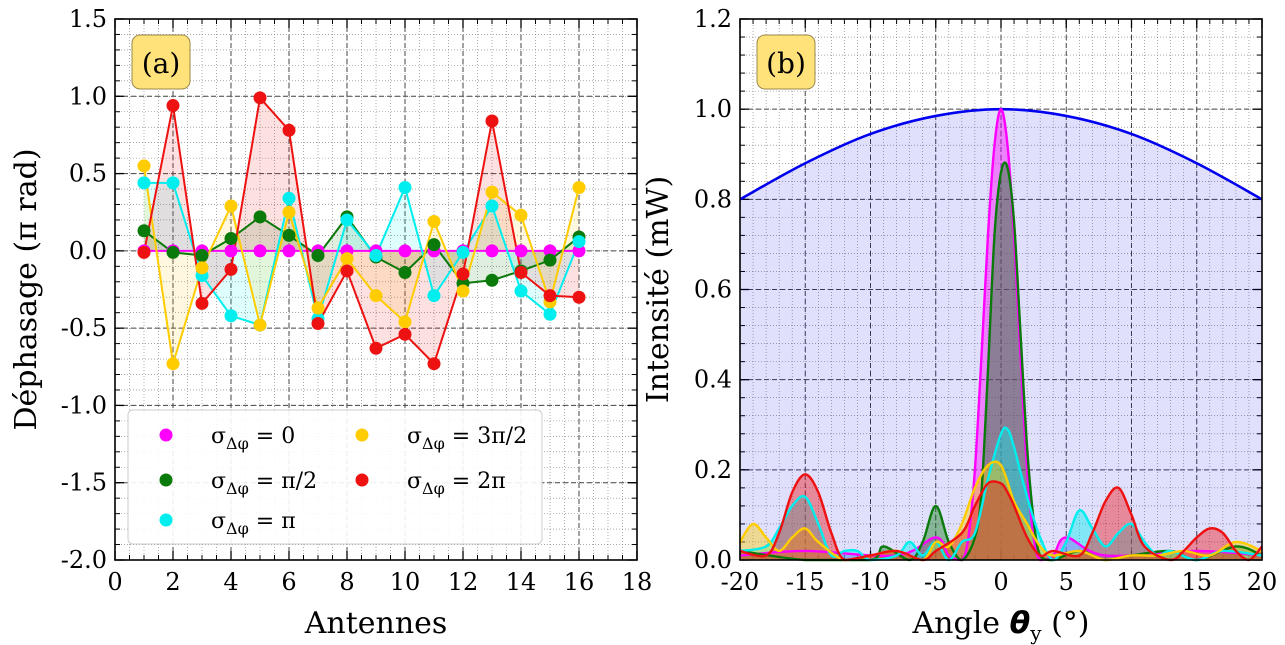  Describe the element at coordinates (264, 483) in the screenshot. I see `legend-entry: σΔφ = π/2` at that location.